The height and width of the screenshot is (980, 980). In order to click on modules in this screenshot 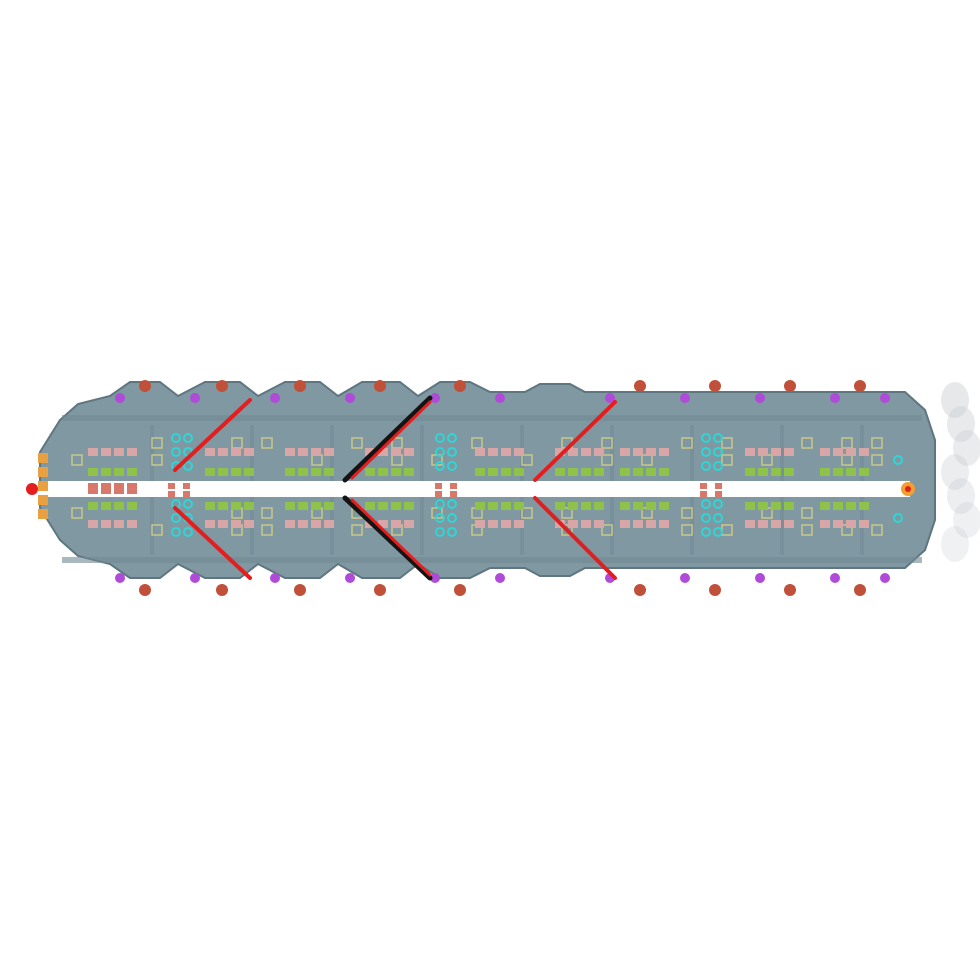, I will do `click(487, 485)`.